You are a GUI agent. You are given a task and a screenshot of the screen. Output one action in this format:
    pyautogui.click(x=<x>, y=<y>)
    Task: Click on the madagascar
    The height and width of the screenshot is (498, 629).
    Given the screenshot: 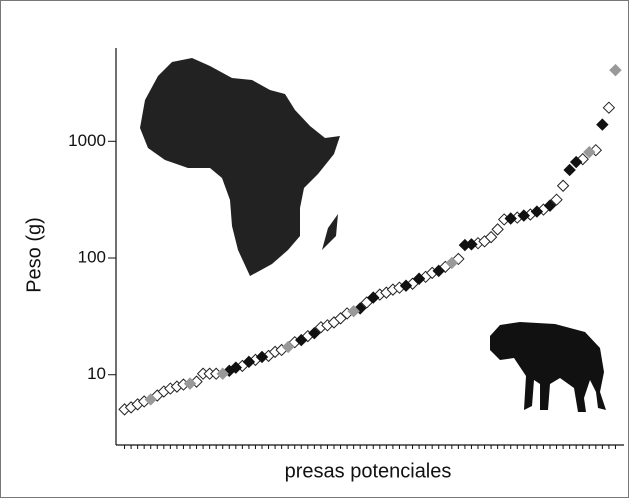 What is the action you would take?
    pyautogui.click(x=330, y=232)
    